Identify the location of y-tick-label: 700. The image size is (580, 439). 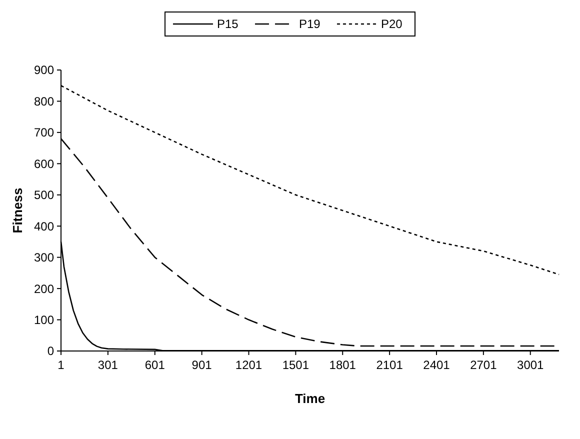
(44, 133).